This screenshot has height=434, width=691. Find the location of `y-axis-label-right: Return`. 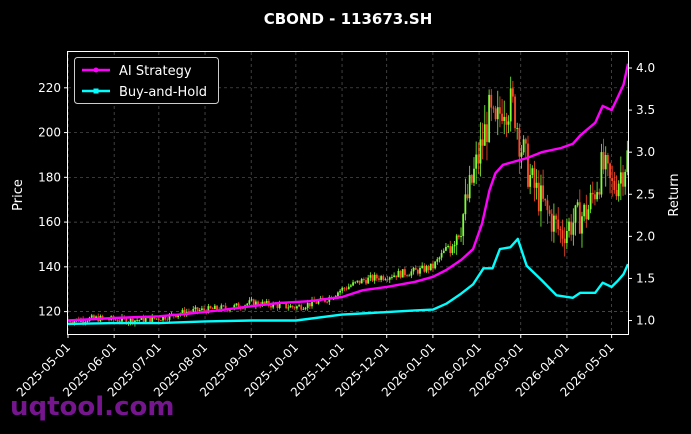

y-axis-label-right: Return is located at coordinates (674, 194).